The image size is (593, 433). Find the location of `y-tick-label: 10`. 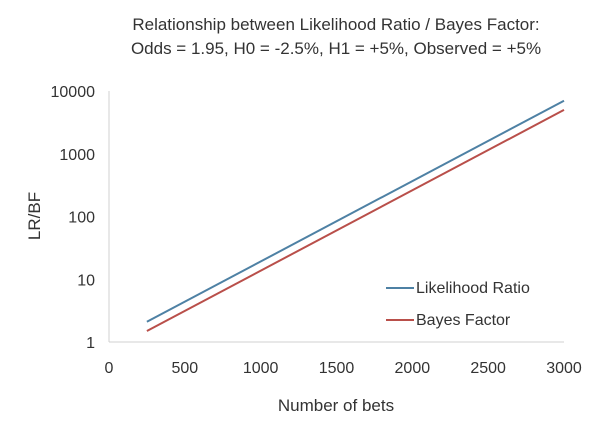

y-tick-label: 10 is located at coordinates (86, 280).